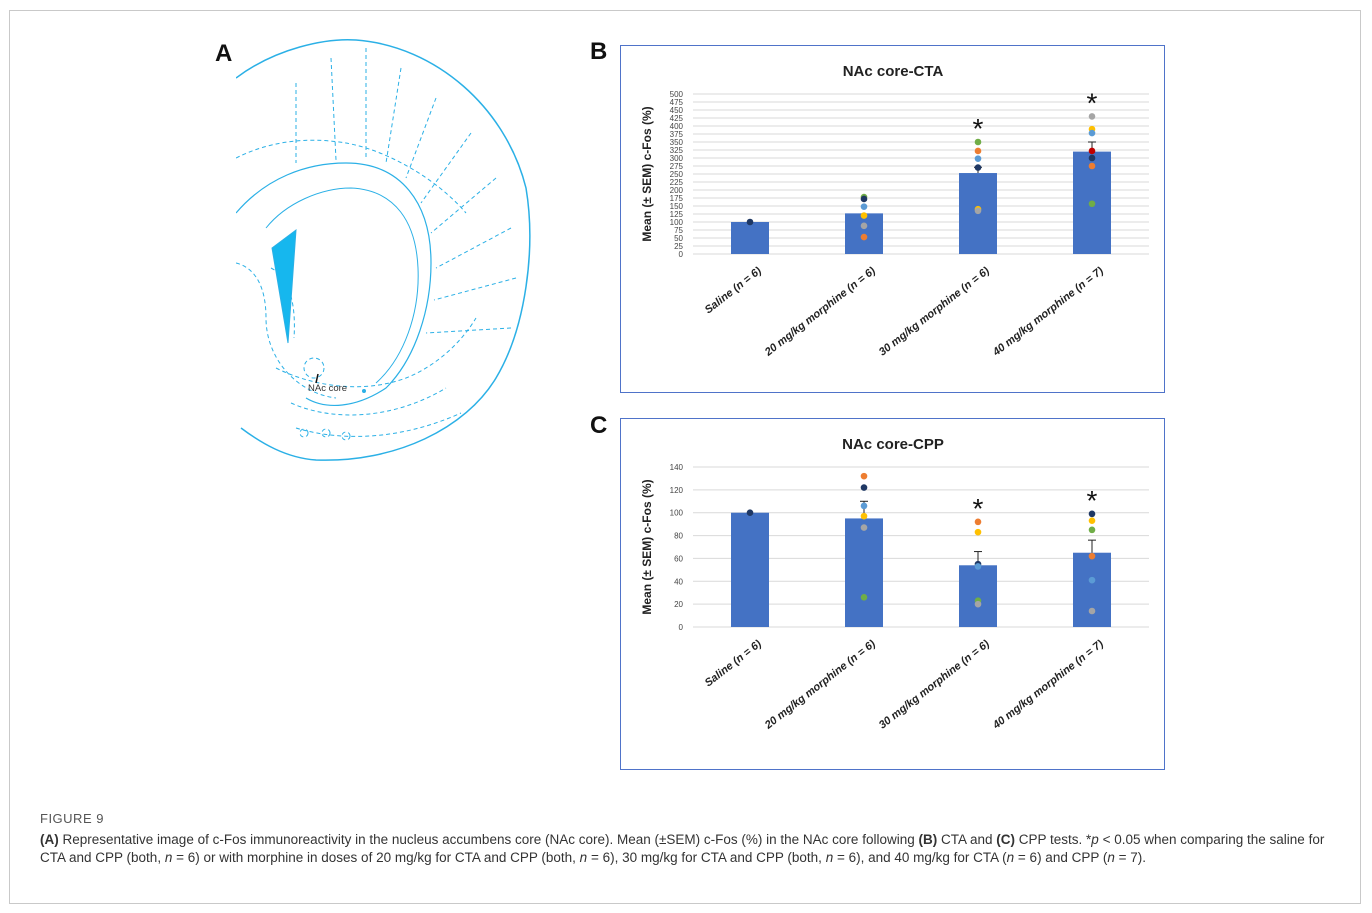  Describe the element at coordinates (678, 246) in the screenshot. I see `chart-b-ytick-label: 25` at that location.